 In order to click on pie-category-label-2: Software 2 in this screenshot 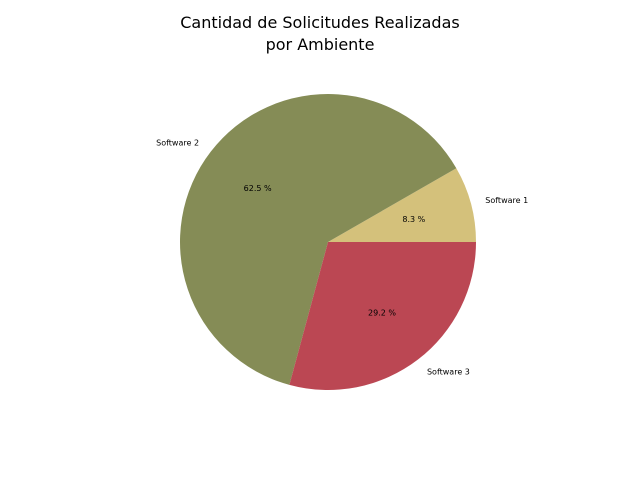, I will do `click(177, 143)`.